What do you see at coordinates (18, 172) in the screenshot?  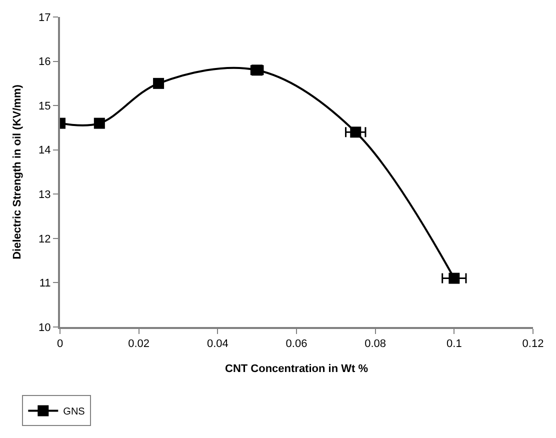 I see `y-axis-title: Dielectric Strength in oil (KV/mm)` at bounding box center [18, 172].